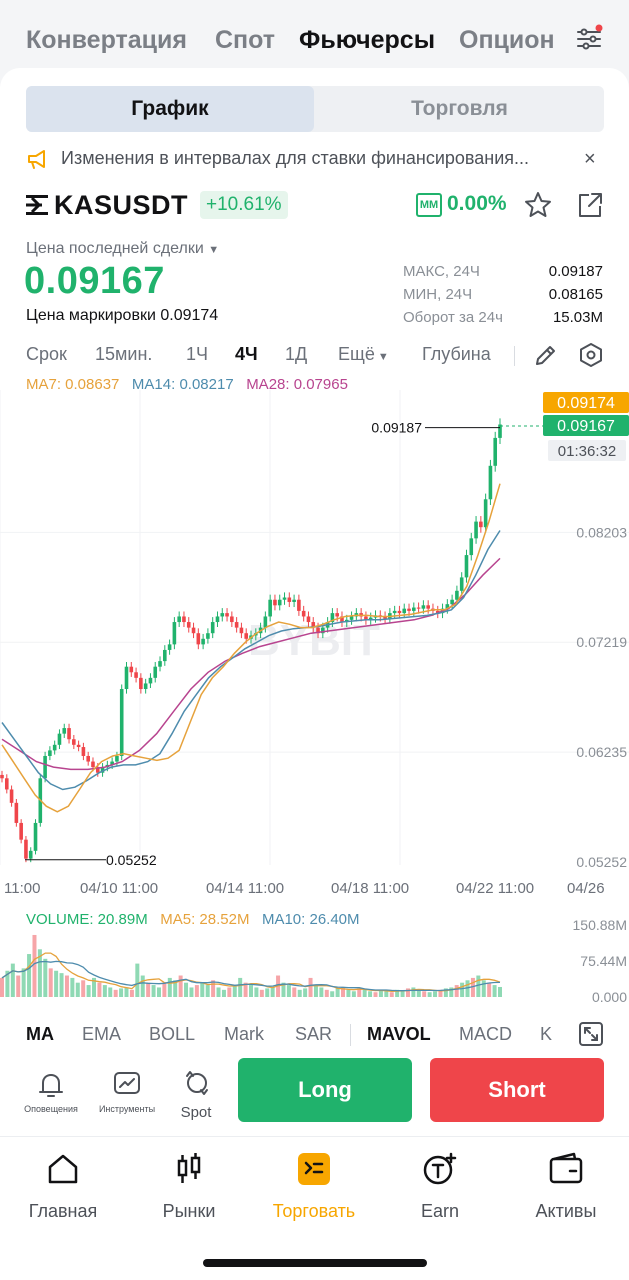 The image size is (629, 1280). I want to click on last-price-label: Цена последней сделки ▼, so click(122, 249).